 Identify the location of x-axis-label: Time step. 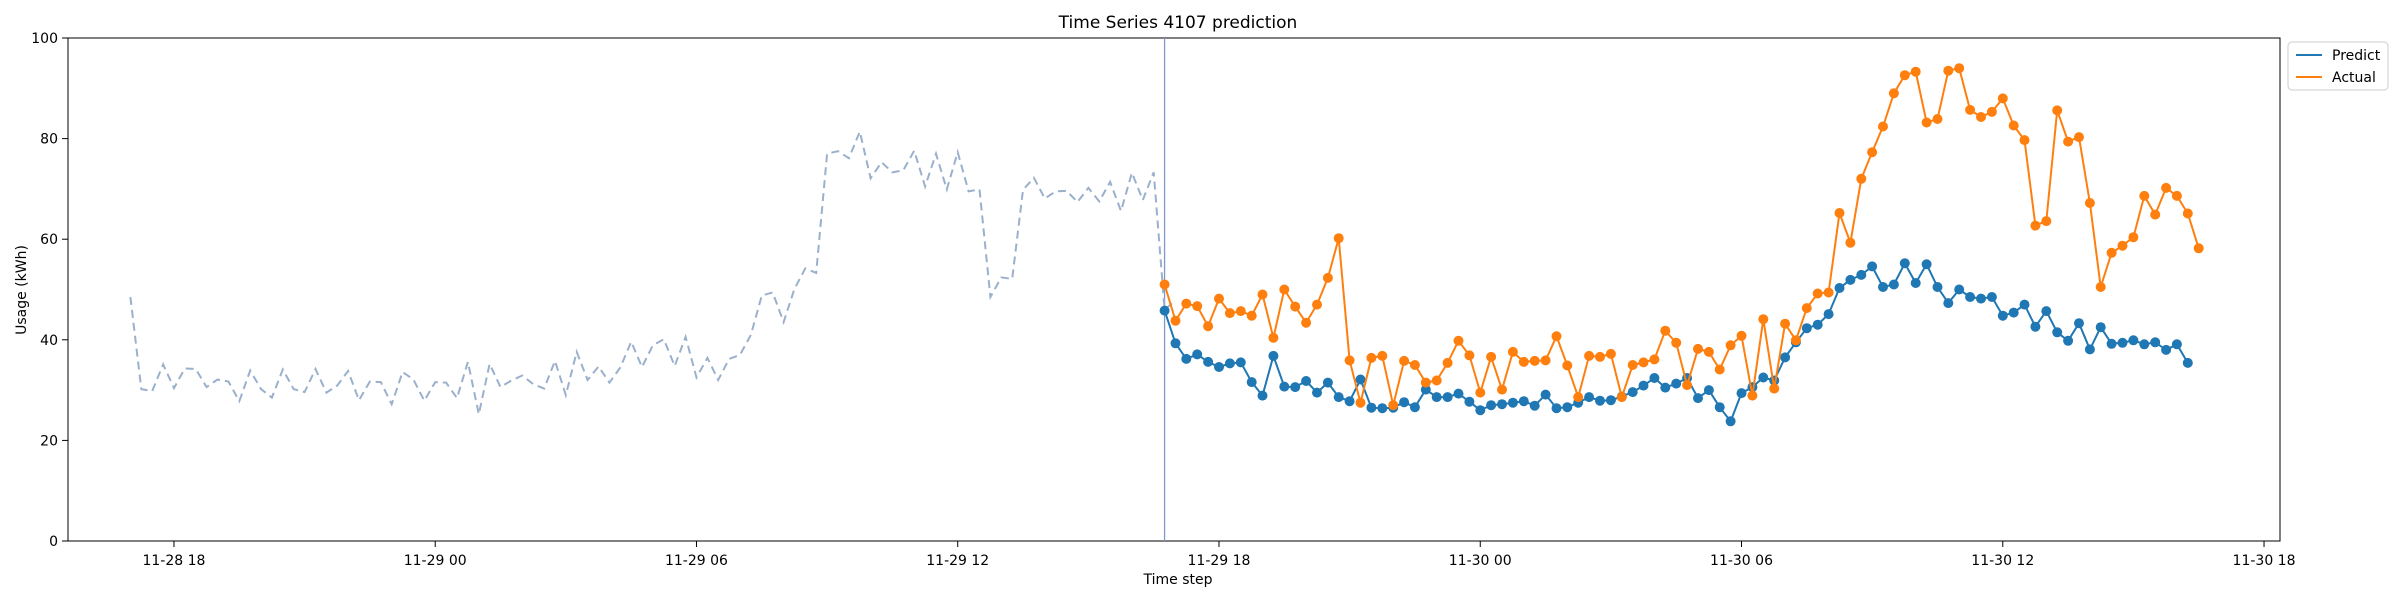
(1178, 580).